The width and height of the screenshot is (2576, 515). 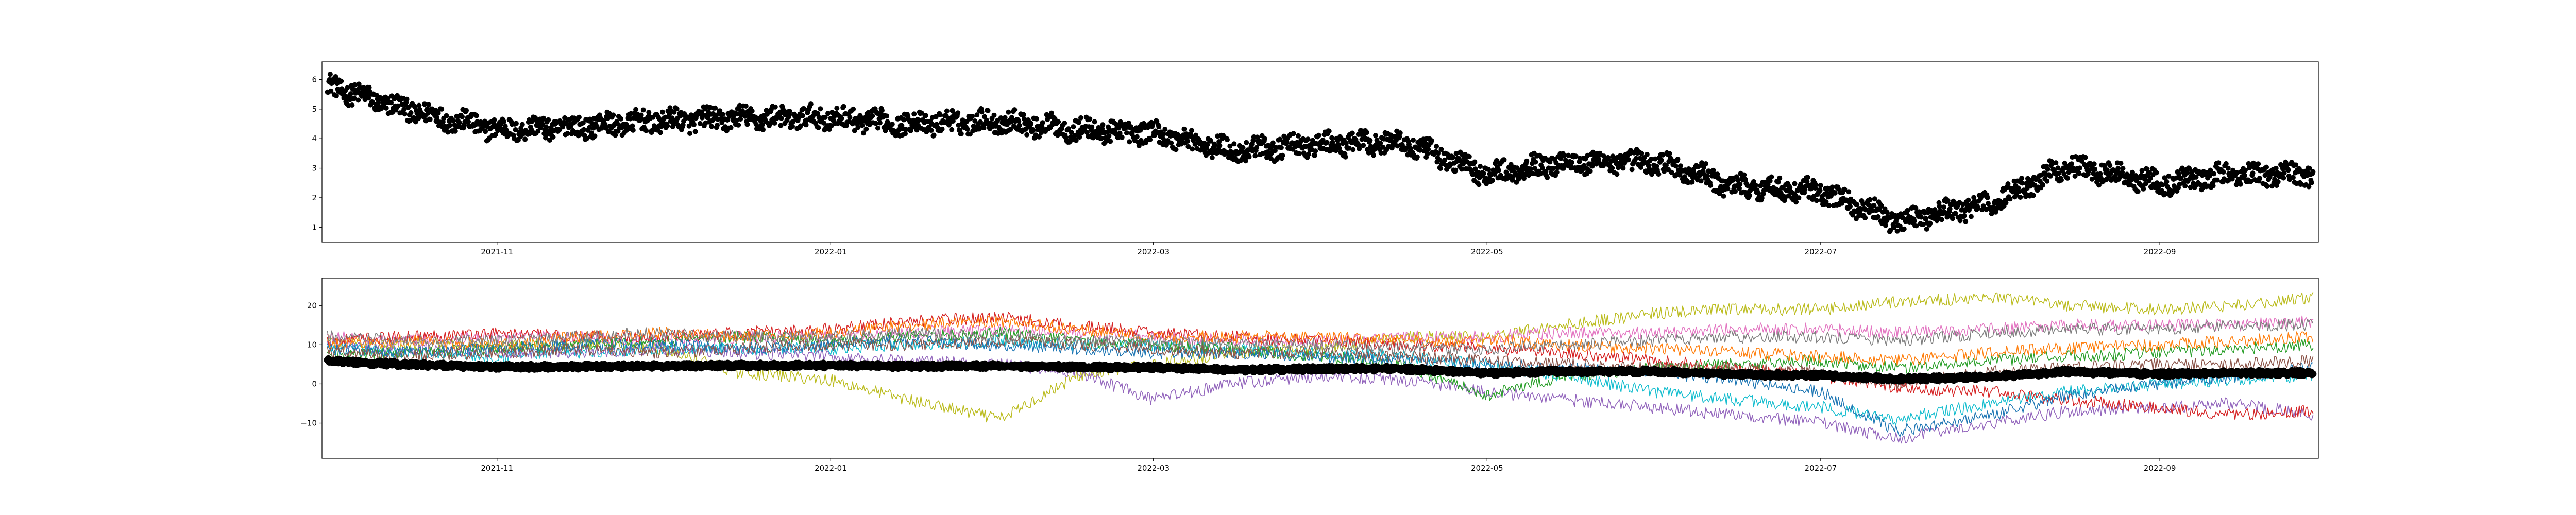 What do you see at coordinates (312, 305) in the screenshot?
I see `y-tick-label: 20` at bounding box center [312, 305].